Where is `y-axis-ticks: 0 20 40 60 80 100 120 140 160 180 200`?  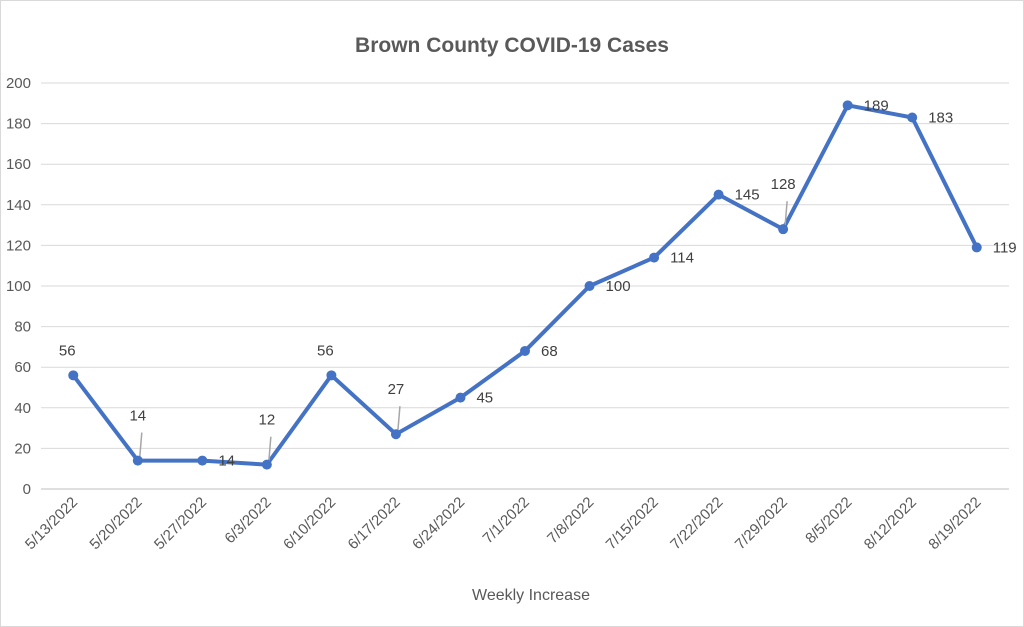
y-axis-ticks: 0 20 40 60 80 100 120 140 160 180 200 is located at coordinates (18, 286).